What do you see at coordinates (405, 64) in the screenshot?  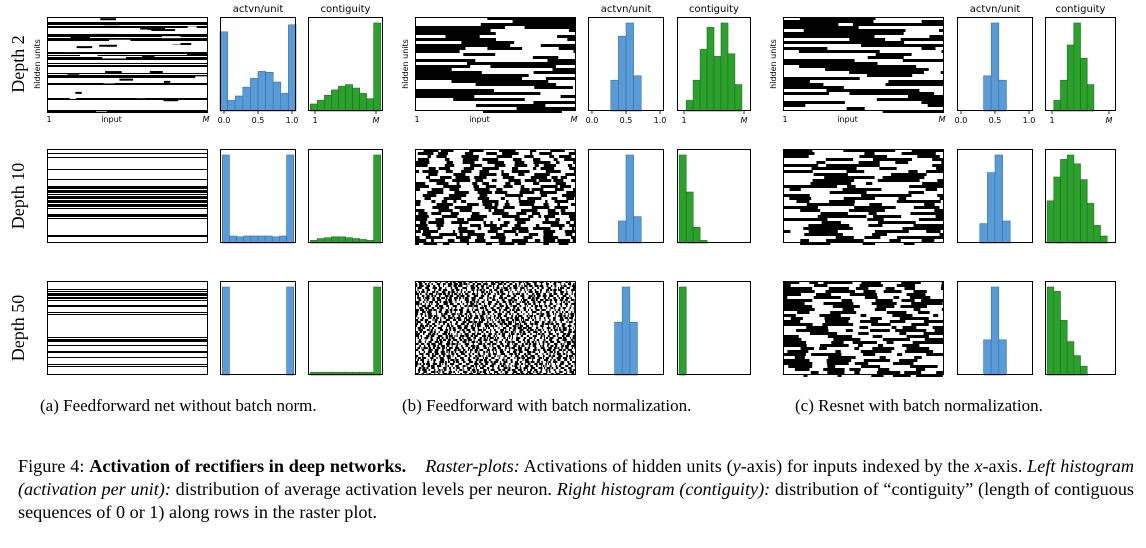 I see `hidden-units-label-b: hidden units` at bounding box center [405, 64].